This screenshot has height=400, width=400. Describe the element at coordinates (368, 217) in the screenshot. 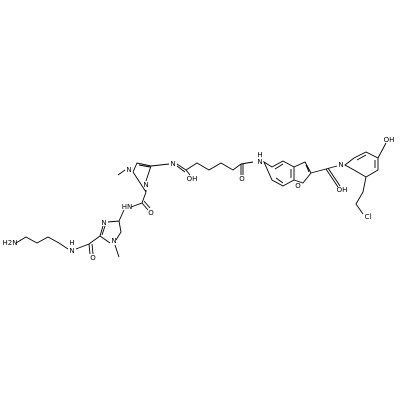

I see `atom-label: Cl` at that location.